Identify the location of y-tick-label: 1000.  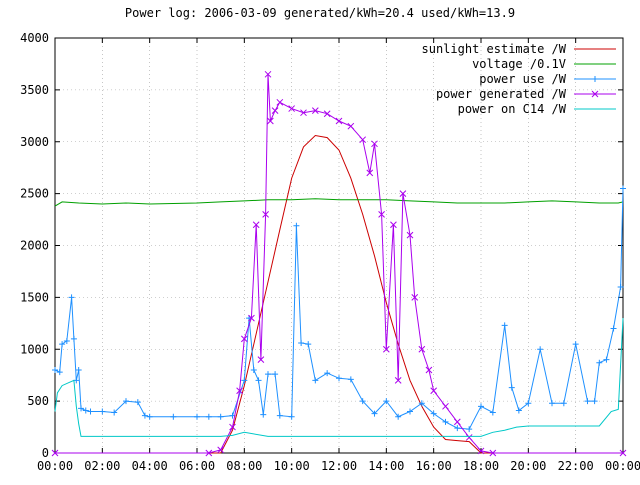
(34, 349).